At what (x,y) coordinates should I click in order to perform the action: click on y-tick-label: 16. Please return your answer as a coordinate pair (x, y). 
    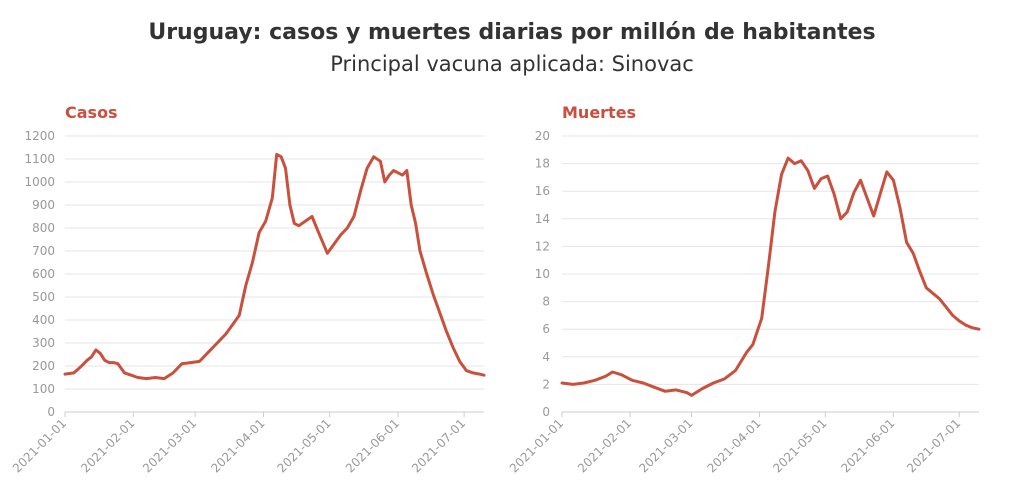
    Looking at the image, I should click on (542, 191).